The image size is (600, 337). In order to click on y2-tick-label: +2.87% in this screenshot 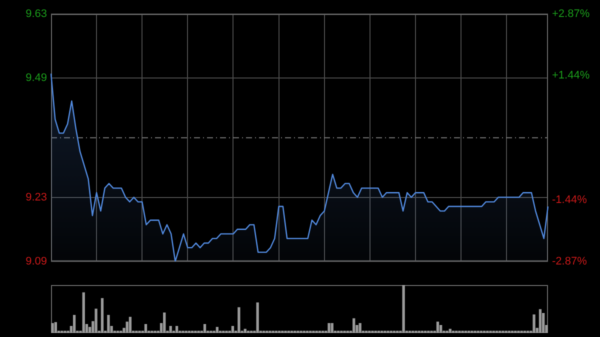, I will do `click(571, 14)`.